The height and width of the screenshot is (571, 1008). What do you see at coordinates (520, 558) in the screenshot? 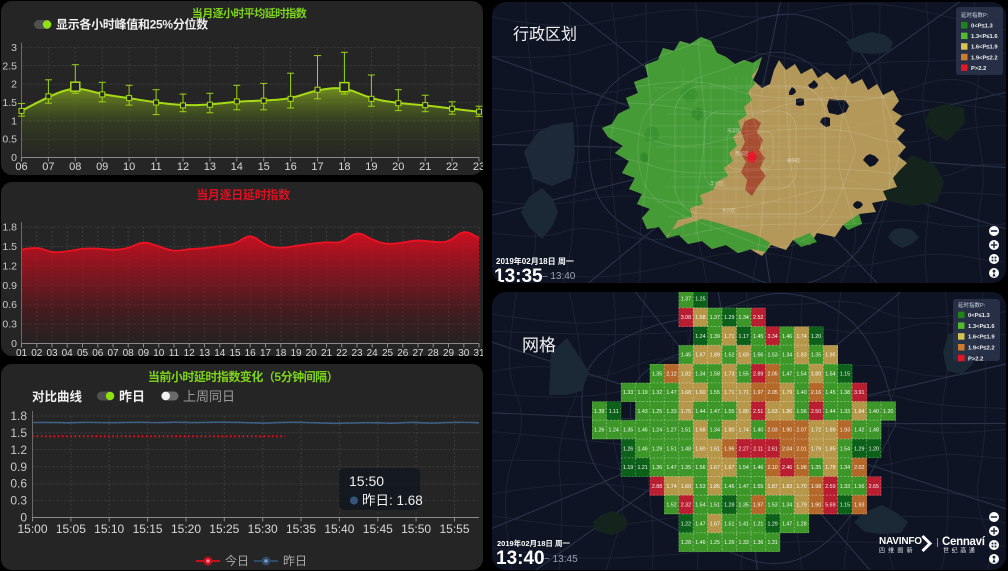
I see `svg-text: 13:40` at bounding box center [520, 558].